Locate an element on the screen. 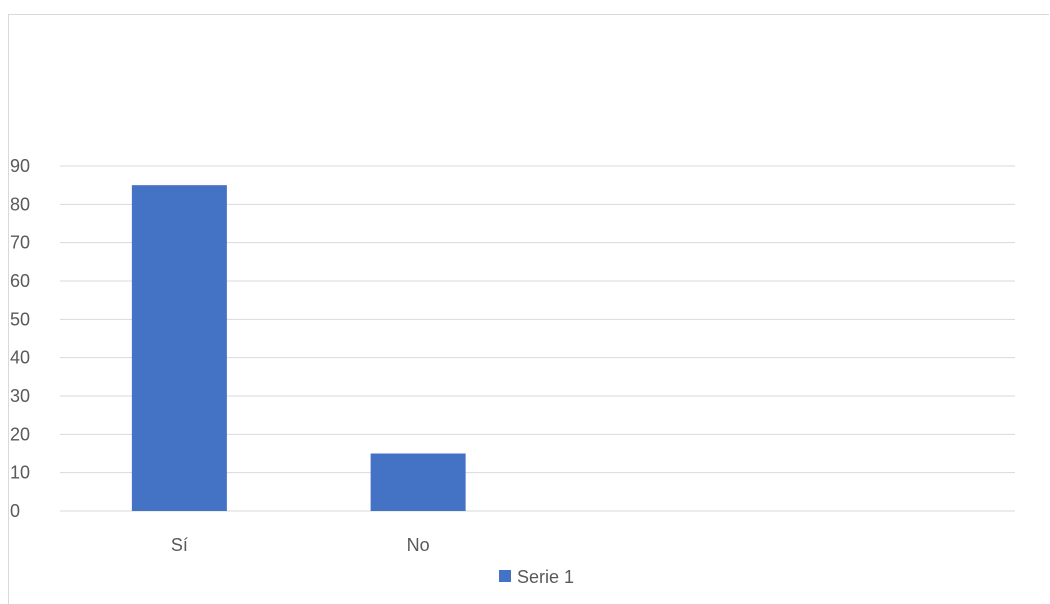  x-axis-tick-labels: Sí No is located at coordinates (300, 545).